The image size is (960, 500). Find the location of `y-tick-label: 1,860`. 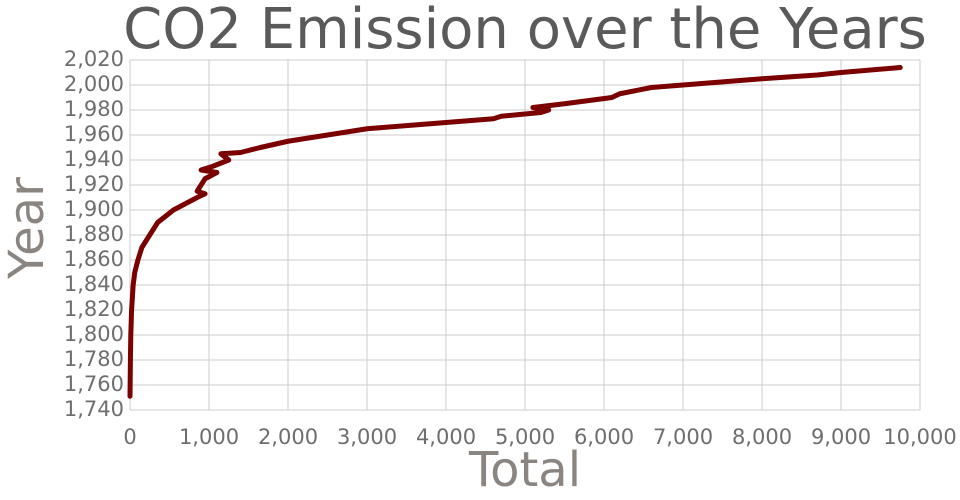

y-tick-label: 1,860 is located at coordinates (94, 259).